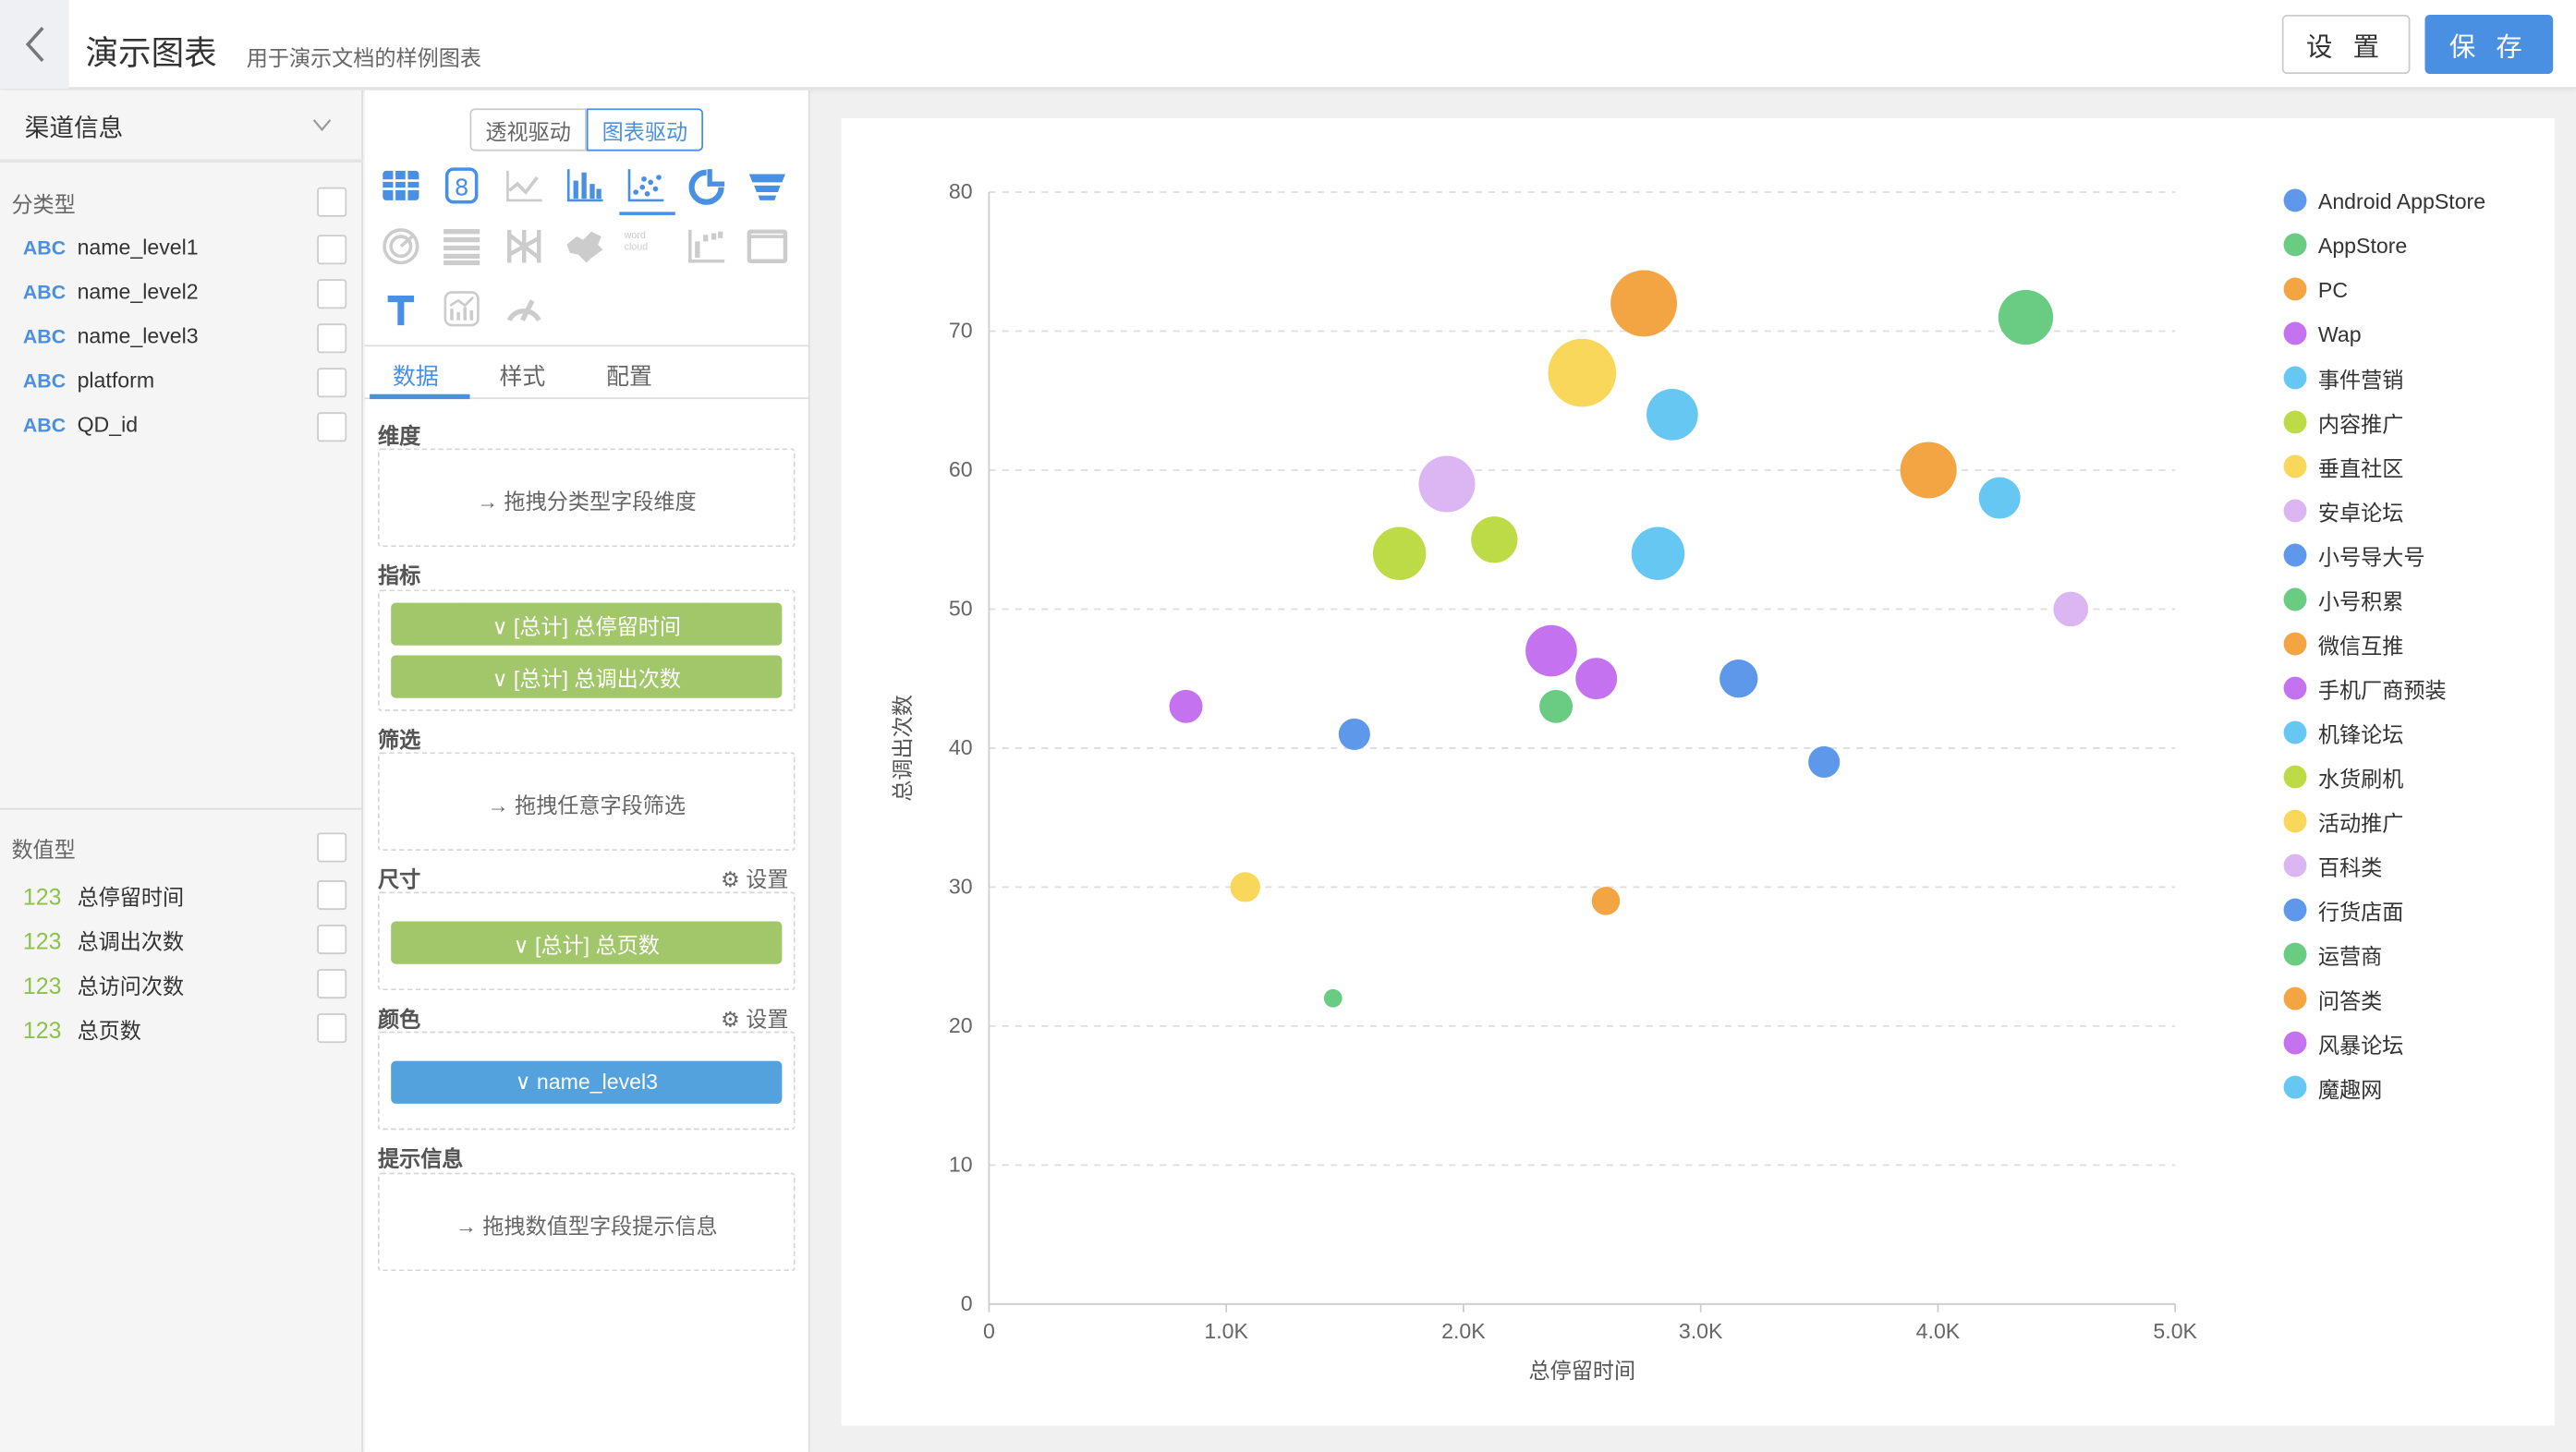 This screenshot has height=1452, width=2576. What do you see at coordinates (2365, 688) in the screenshot?
I see `legend-item: 手机厂商预装` at bounding box center [2365, 688].